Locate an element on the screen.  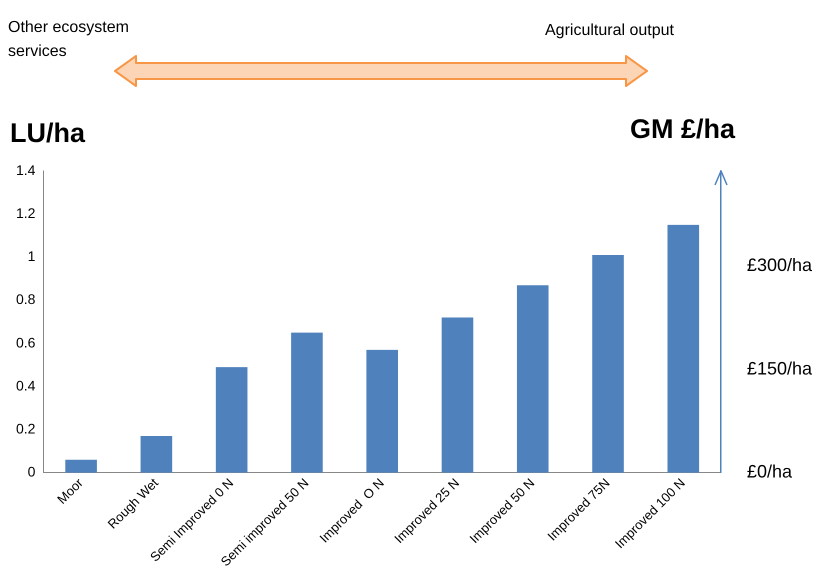
y-tick-label: 0.6 is located at coordinates (26, 342).